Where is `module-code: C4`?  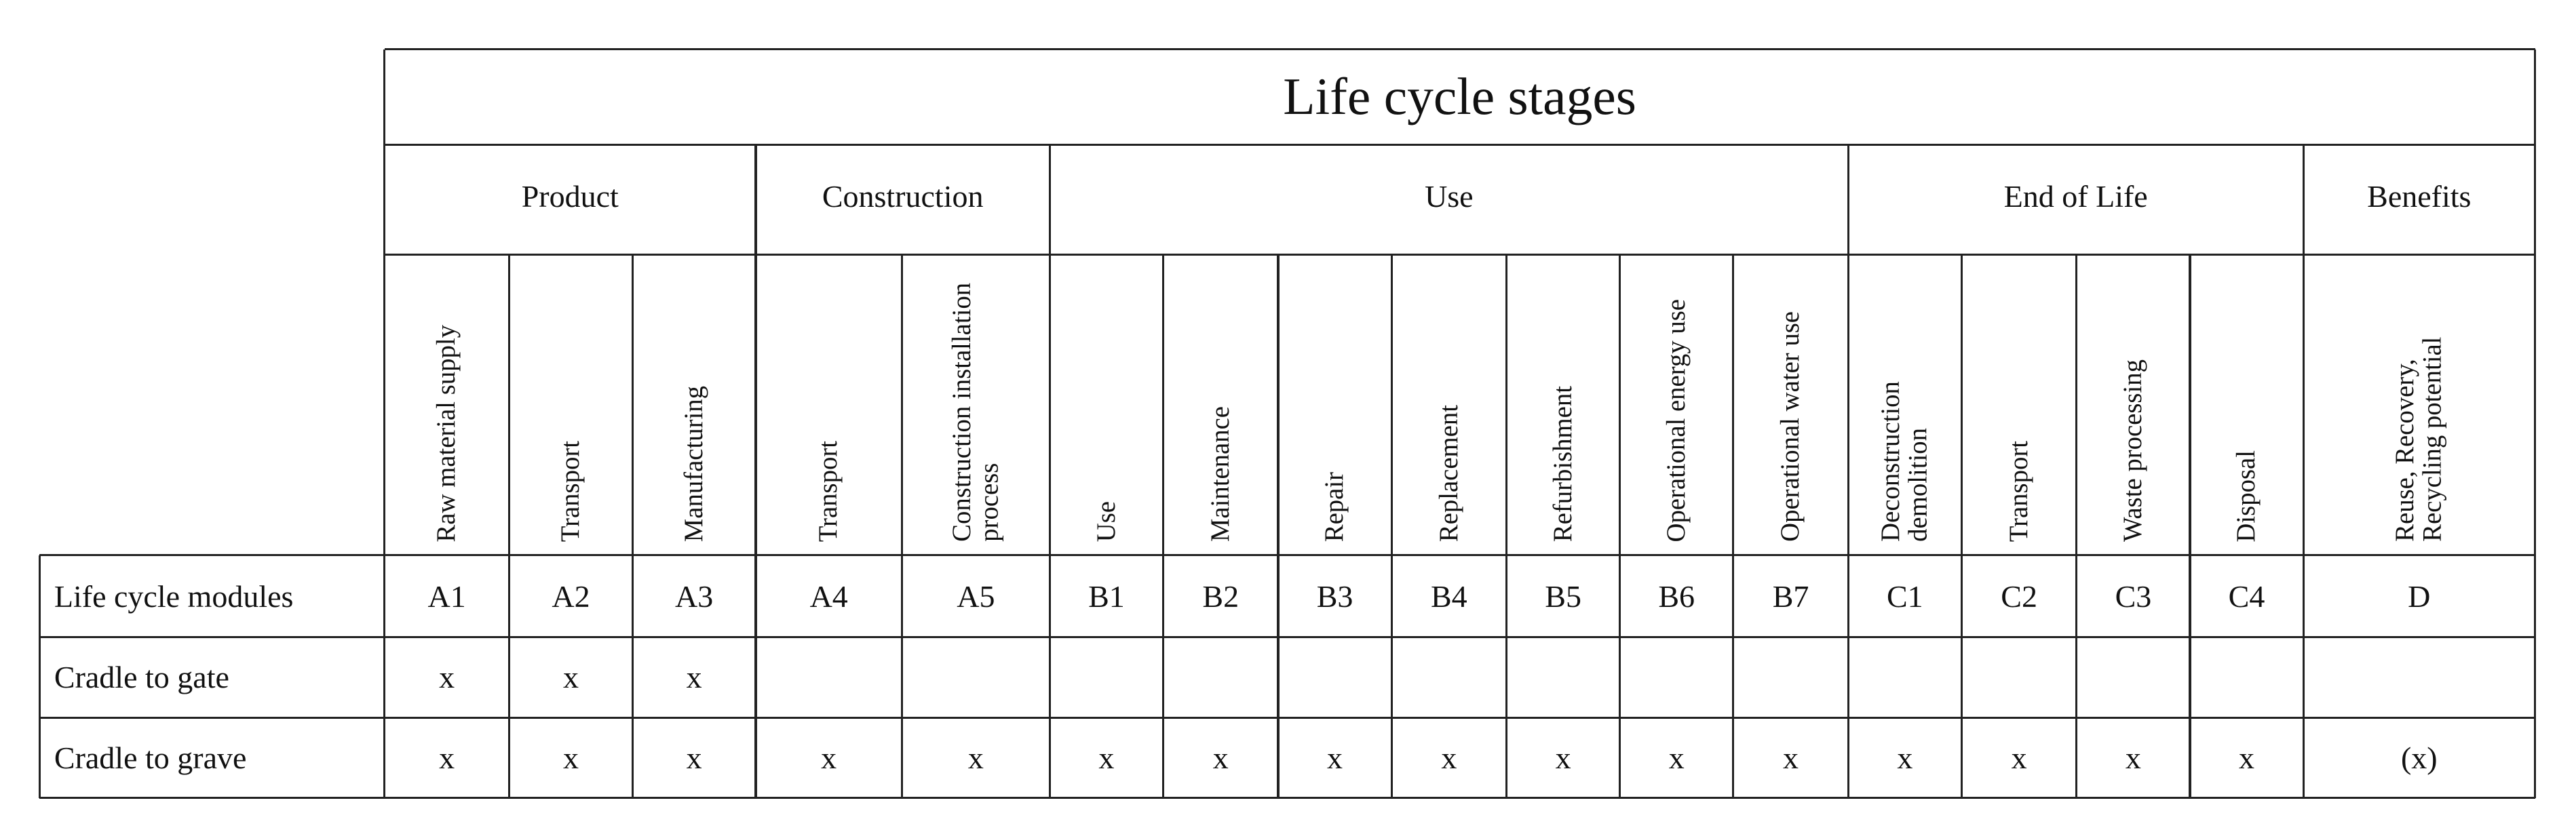
module-code: C4 is located at coordinates (2246, 596).